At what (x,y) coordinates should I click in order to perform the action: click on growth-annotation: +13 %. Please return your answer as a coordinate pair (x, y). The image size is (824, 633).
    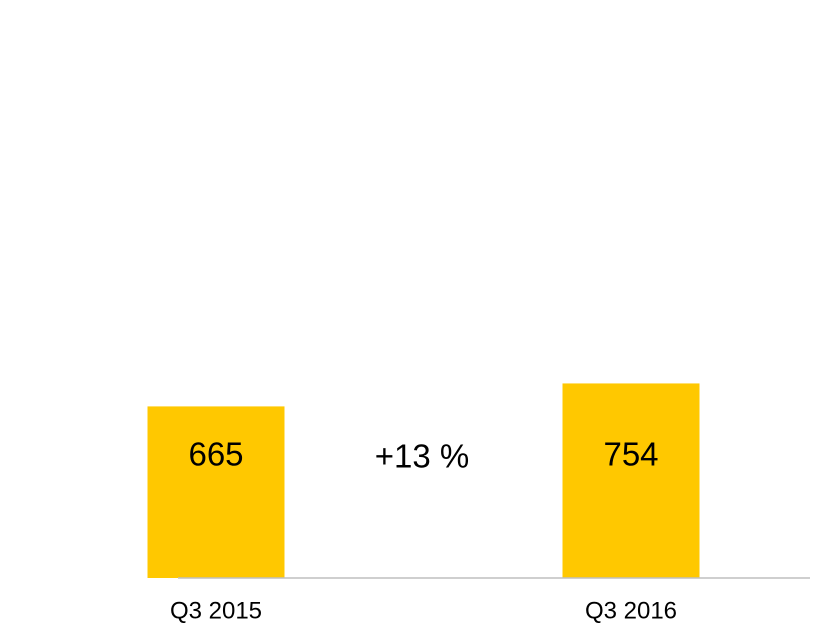
    Looking at the image, I should click on (422, 456).